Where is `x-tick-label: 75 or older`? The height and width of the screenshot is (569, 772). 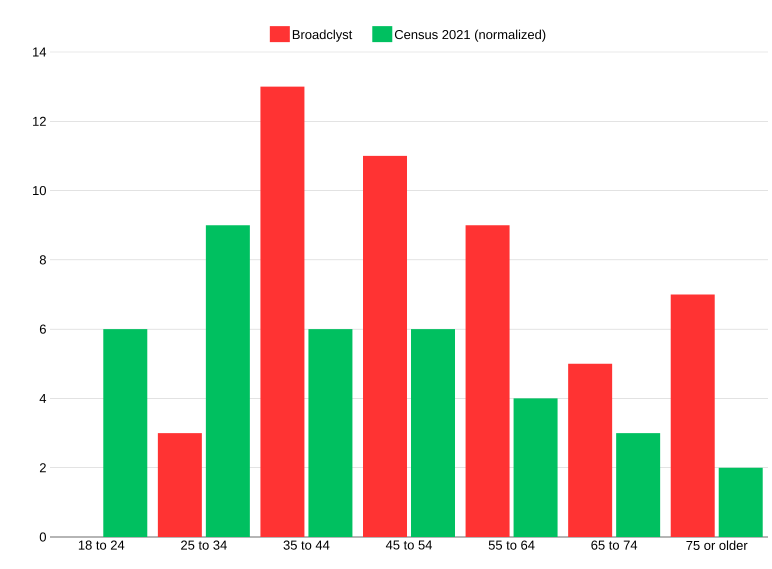
x-tick-label: 75 or older is located at coordinates (717, 545).